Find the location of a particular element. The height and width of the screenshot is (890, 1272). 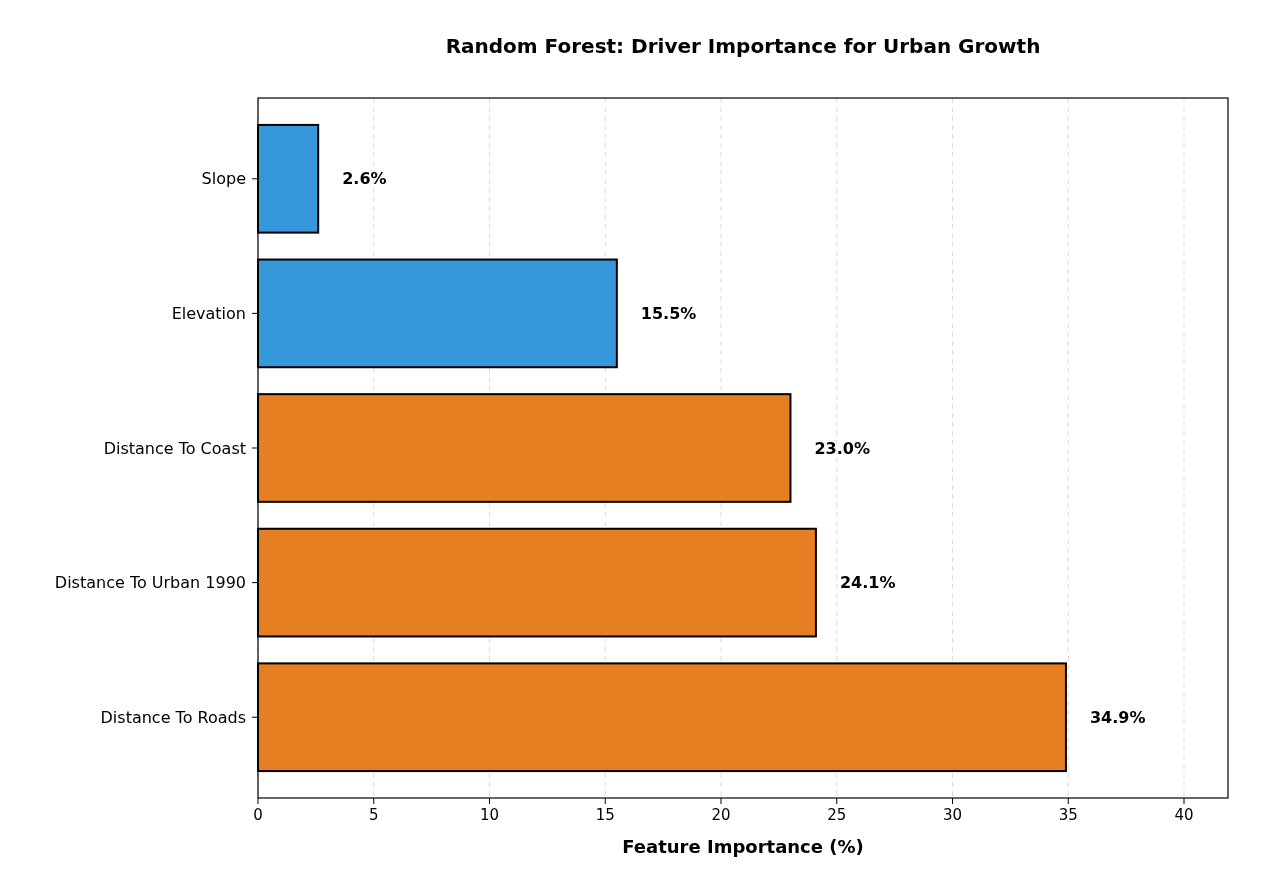

y-tick-label: Distance To Urban 1990 is located at coordinates (150, 583).